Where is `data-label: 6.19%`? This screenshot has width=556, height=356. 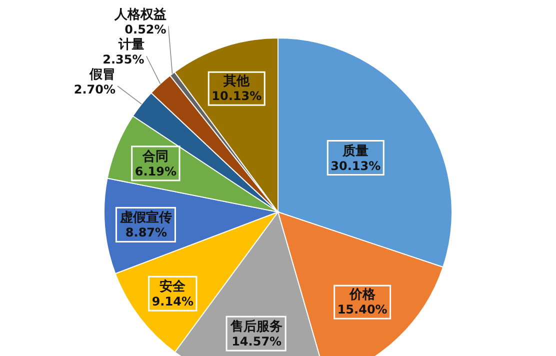
data-label: 6.19% is located at coordinates (155, 171).